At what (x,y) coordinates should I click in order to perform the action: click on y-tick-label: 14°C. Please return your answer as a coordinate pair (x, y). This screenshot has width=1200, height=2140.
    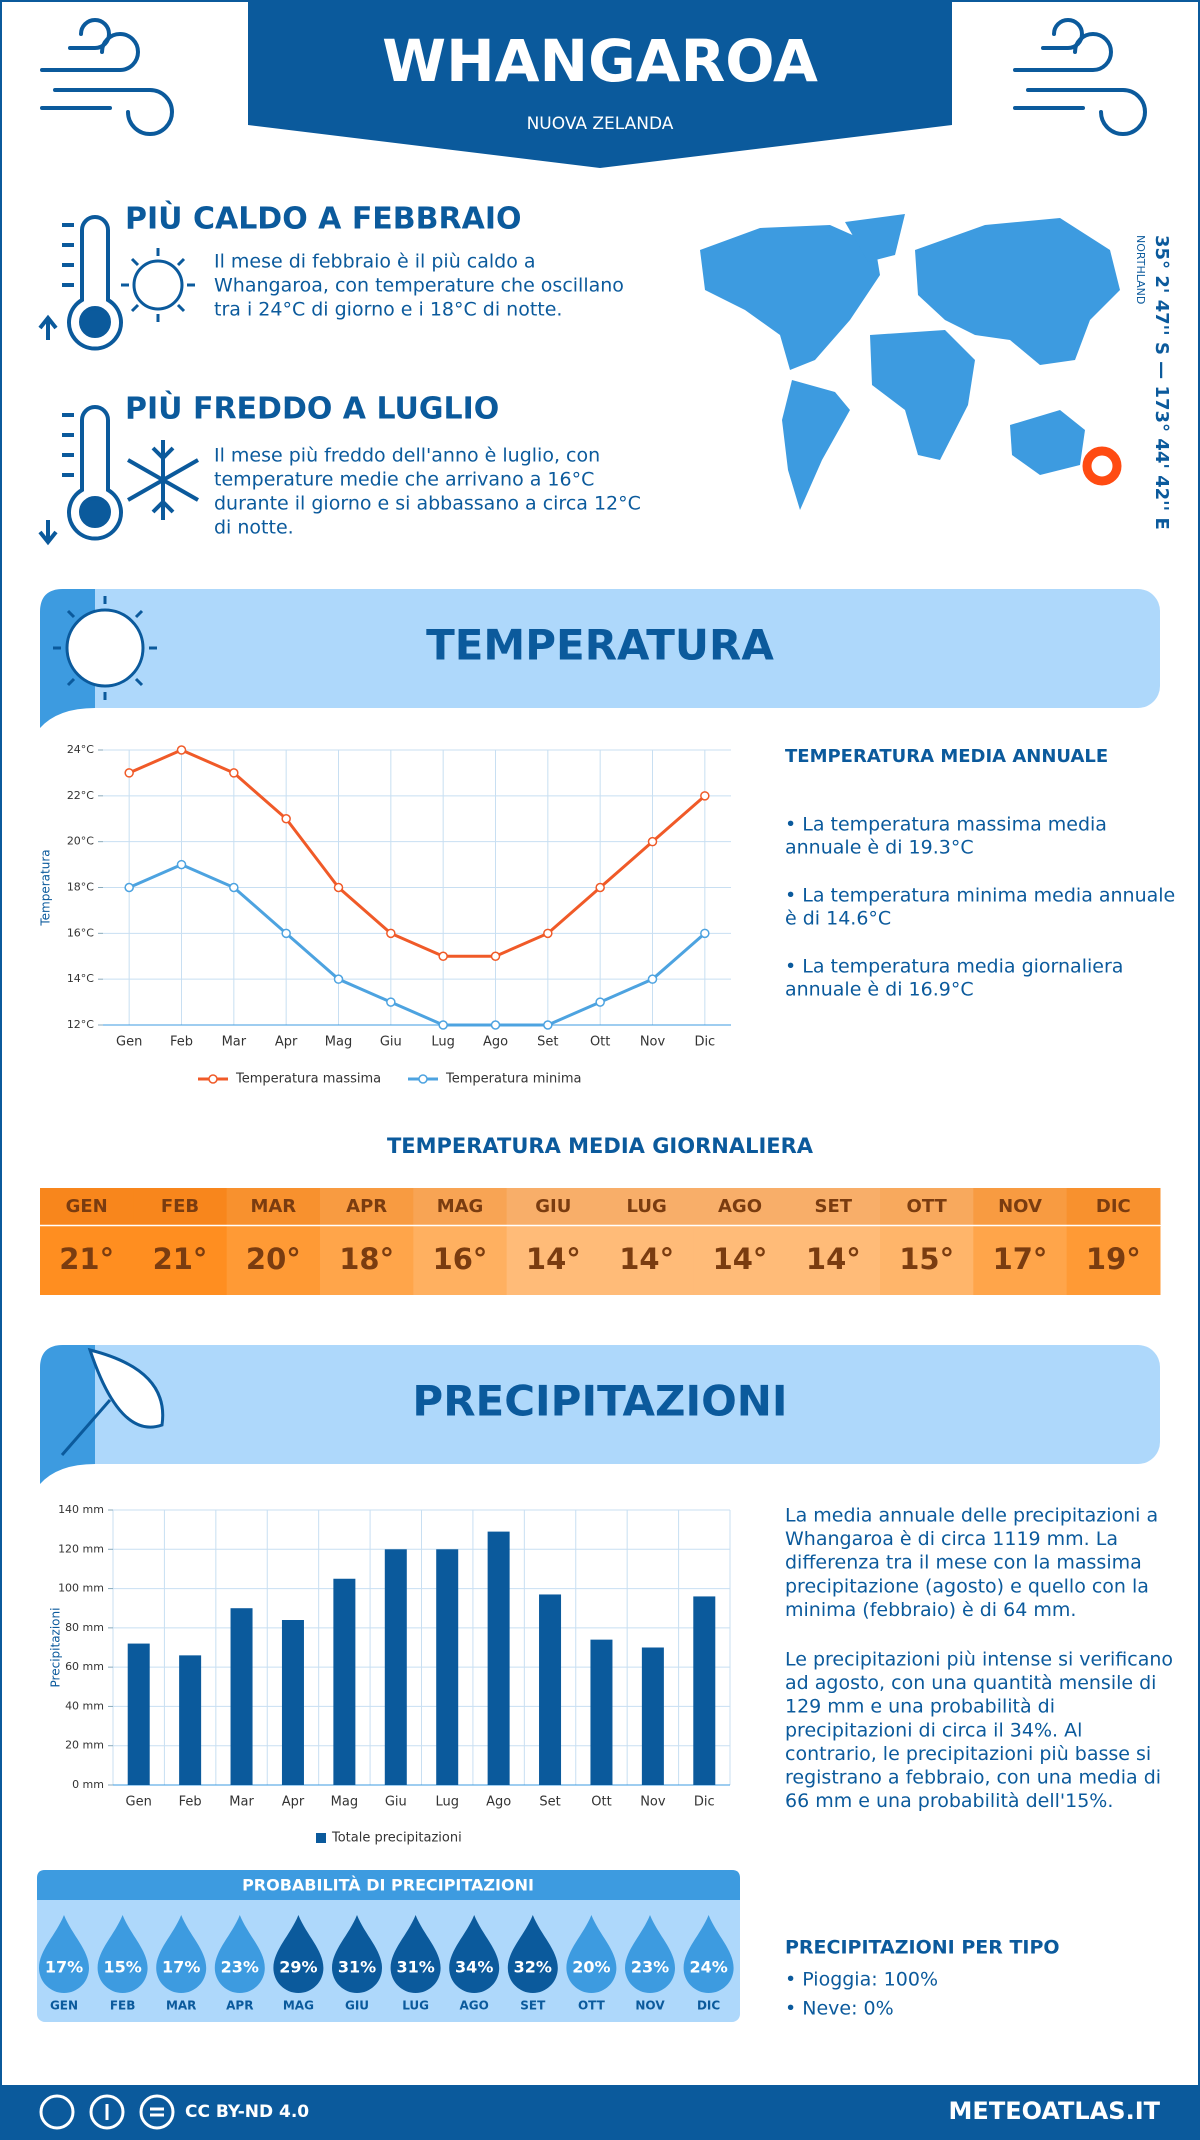
    Looking at the image, I should click on (80, 978).